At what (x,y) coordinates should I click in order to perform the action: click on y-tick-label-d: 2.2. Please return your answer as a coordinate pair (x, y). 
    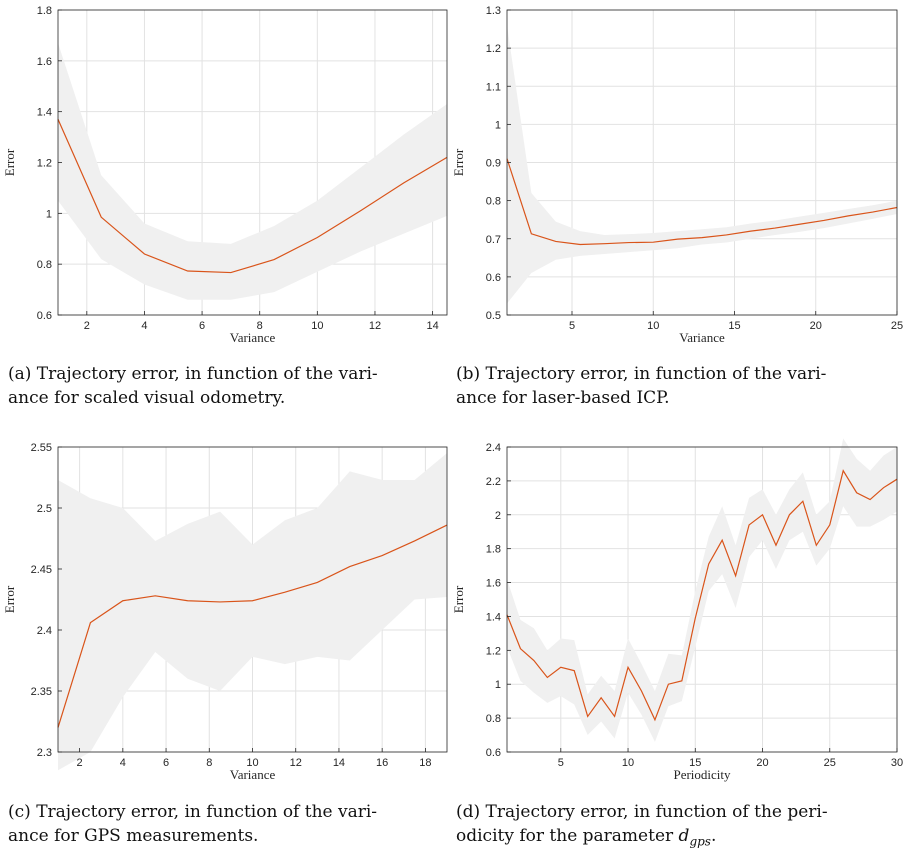
    Looking at the image, I should click on (493, 482).